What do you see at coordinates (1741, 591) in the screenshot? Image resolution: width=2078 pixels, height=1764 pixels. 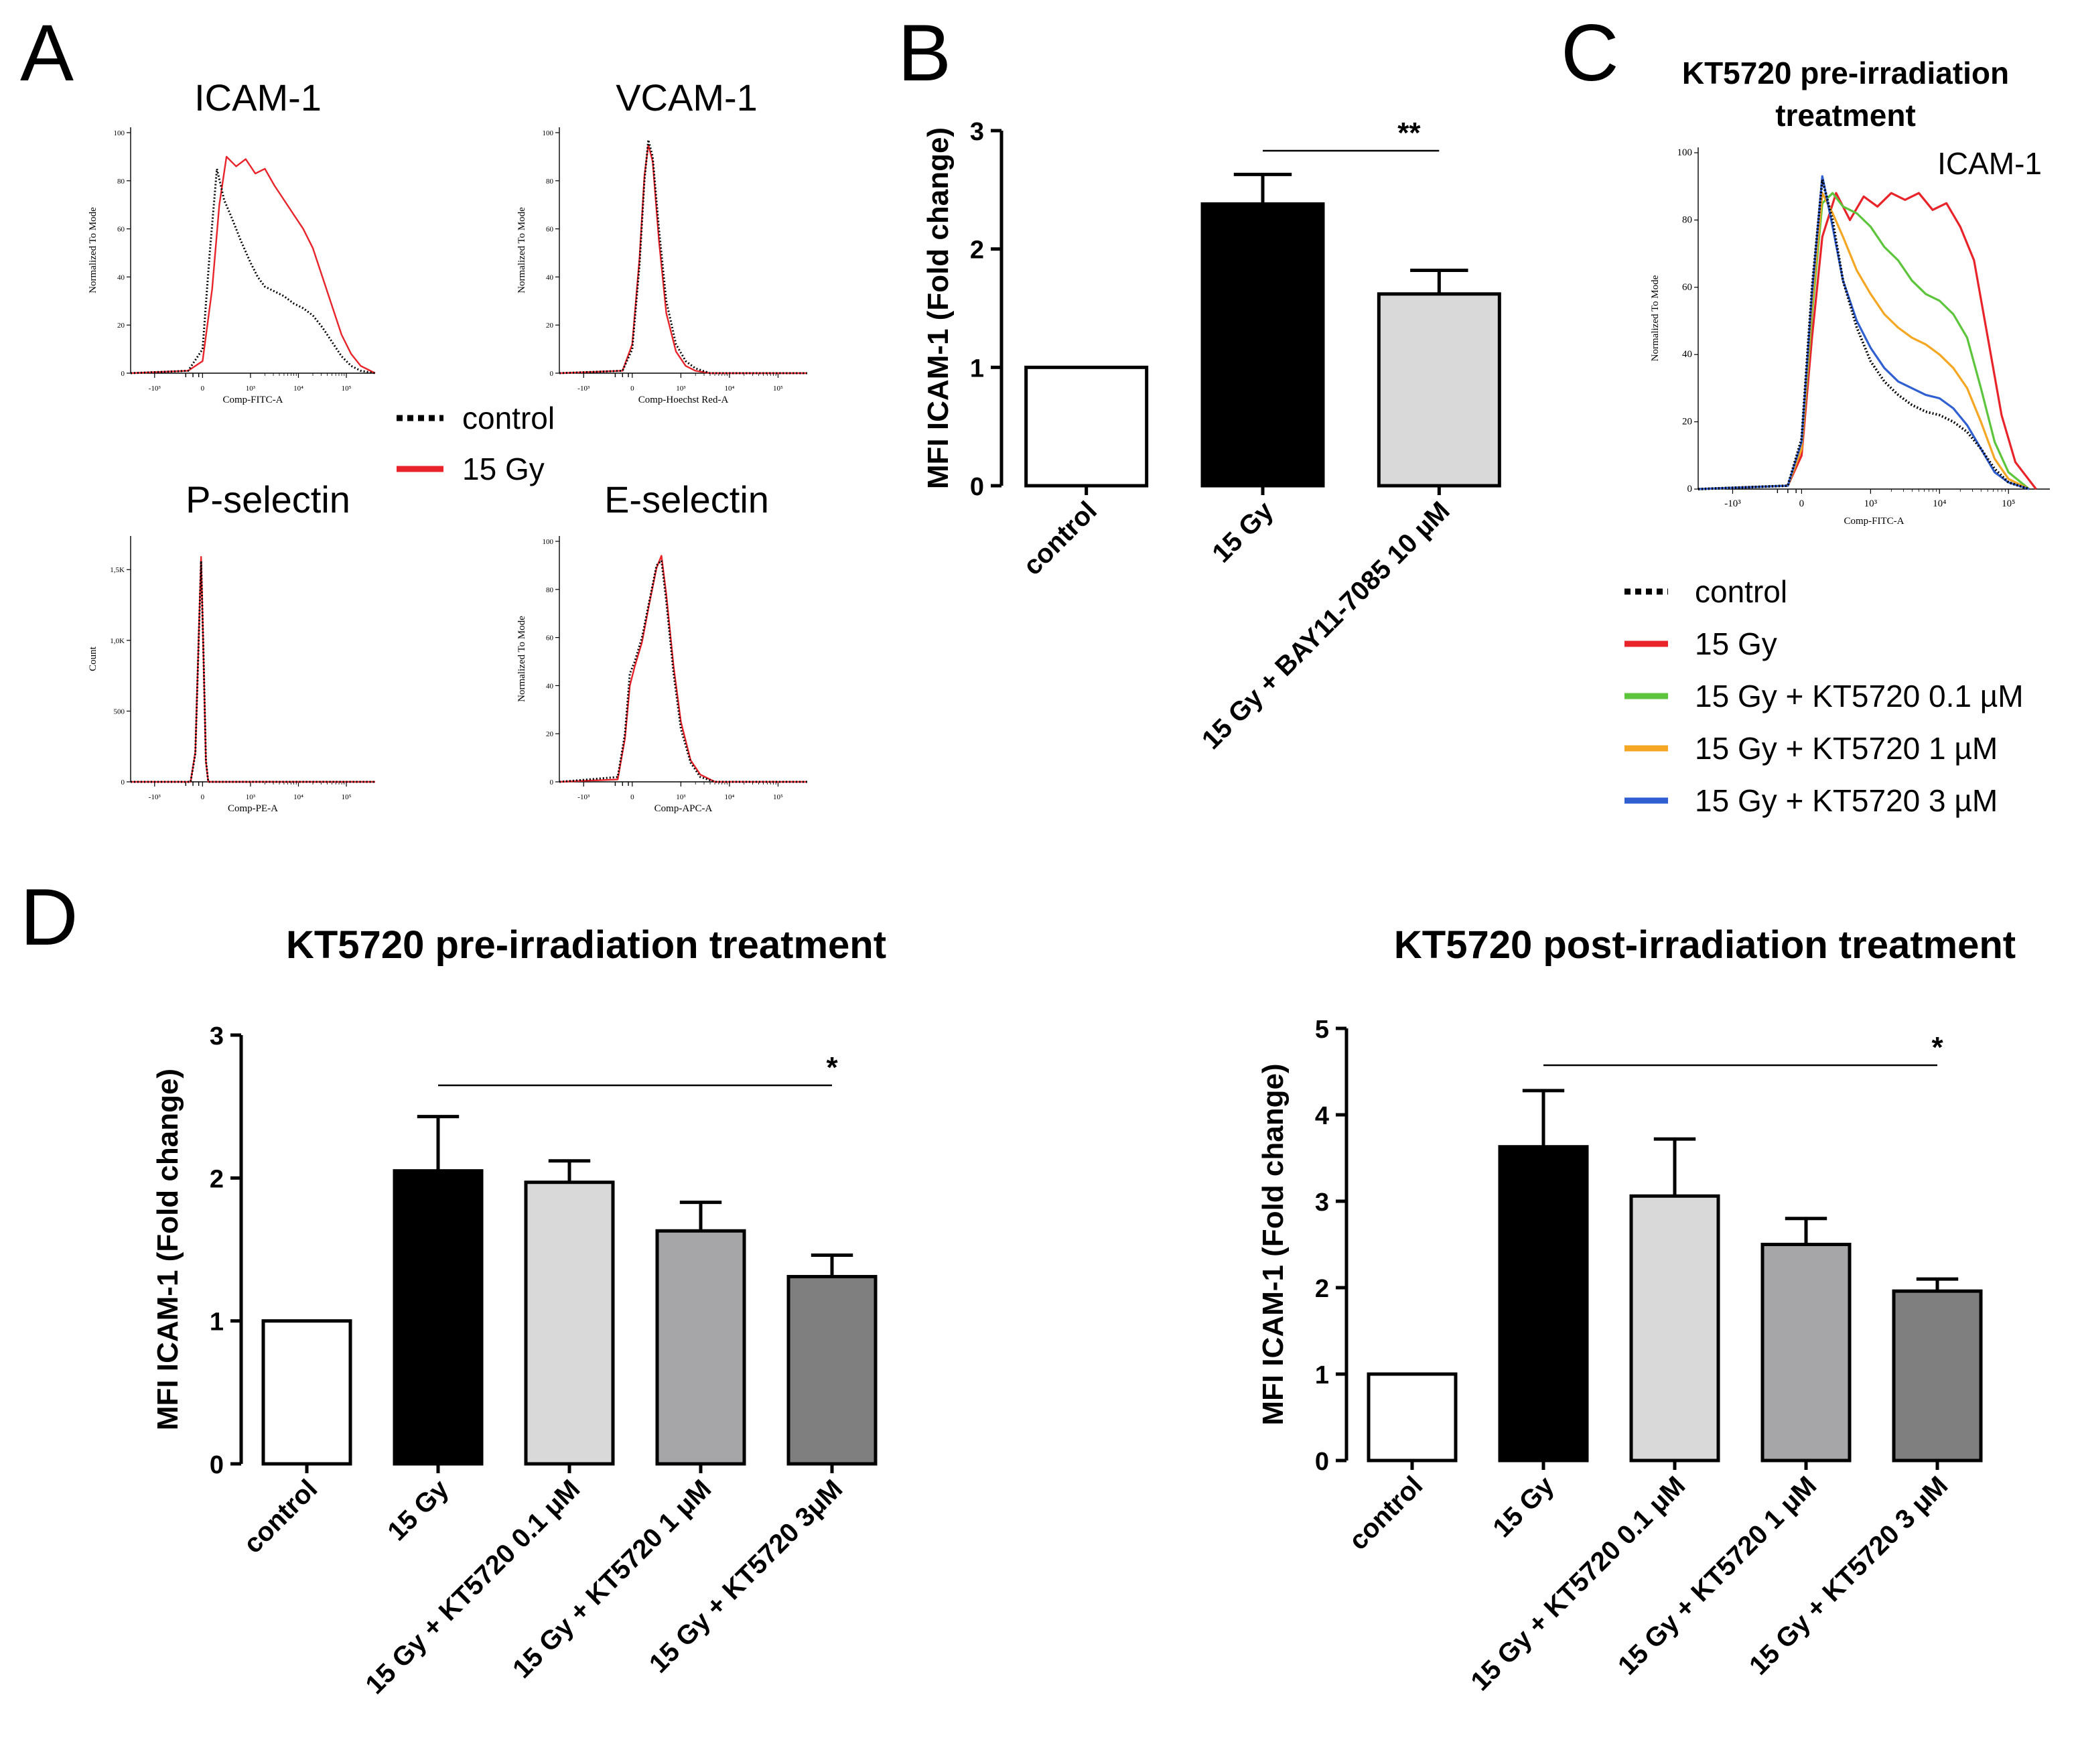 I see `legend-label: control` at bounding box center [1741, 591].